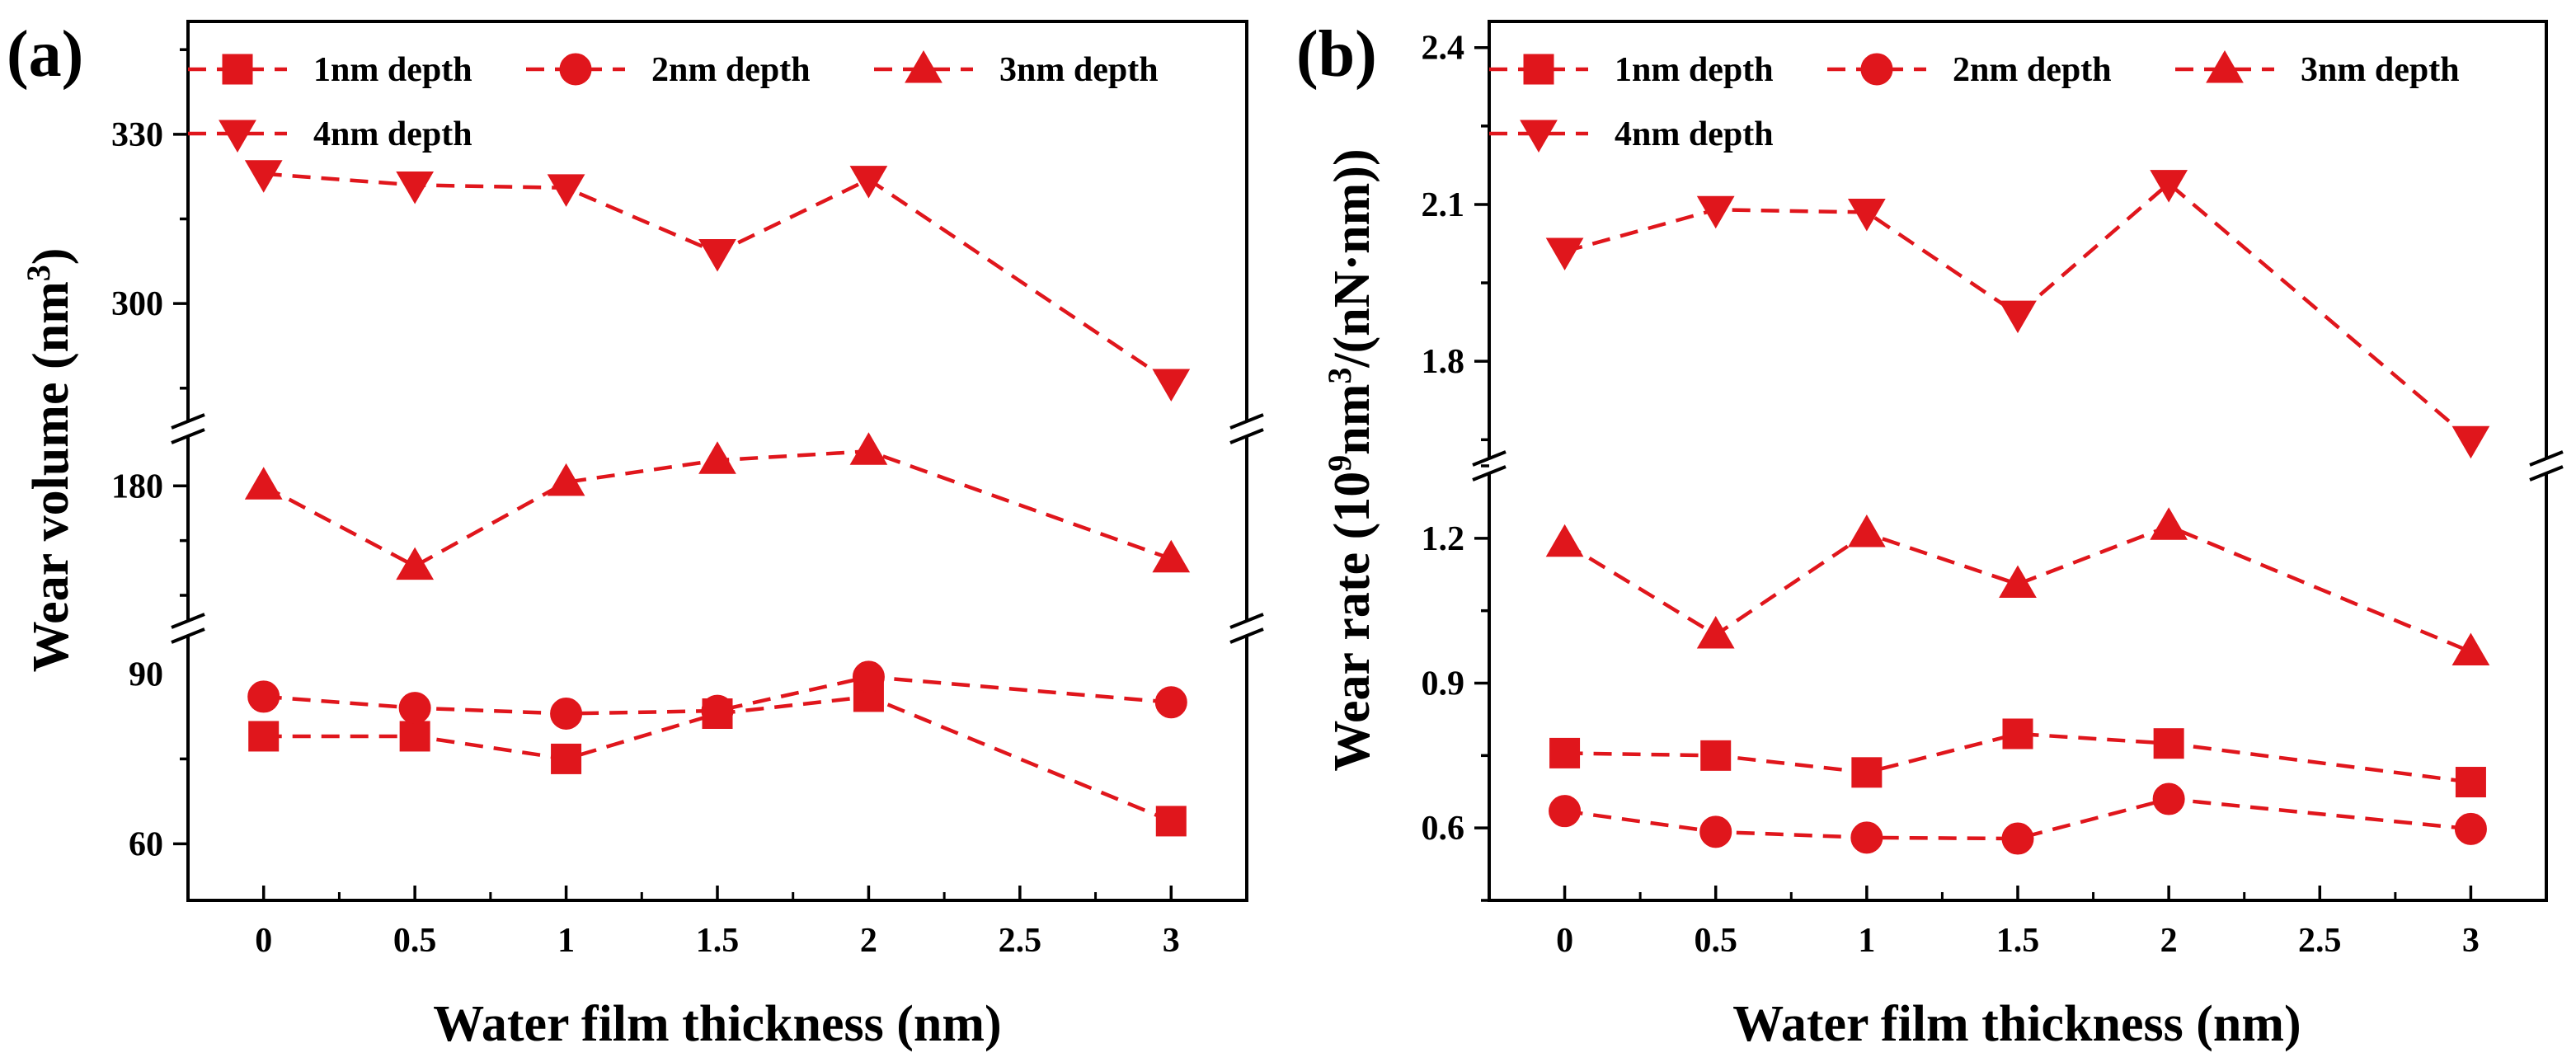 The width and height of the screenshot is (2576, 1062). What do you see at coordinates (1564, 941) in the screenshot?
I see `panel-b-xtick-label: 0` at bounding box center [1564, 941].